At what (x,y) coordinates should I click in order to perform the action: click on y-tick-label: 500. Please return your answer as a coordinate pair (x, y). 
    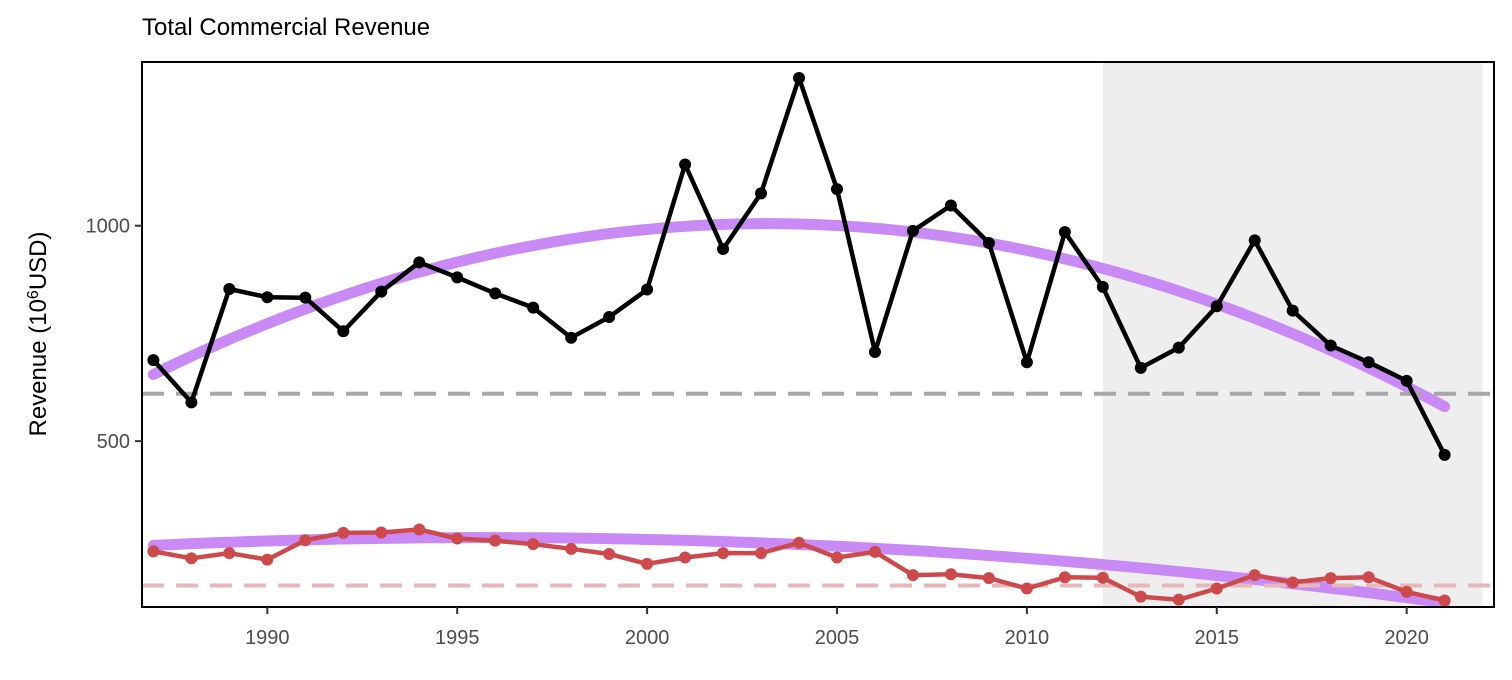
    Looking at the image, I should click on (113, 442).